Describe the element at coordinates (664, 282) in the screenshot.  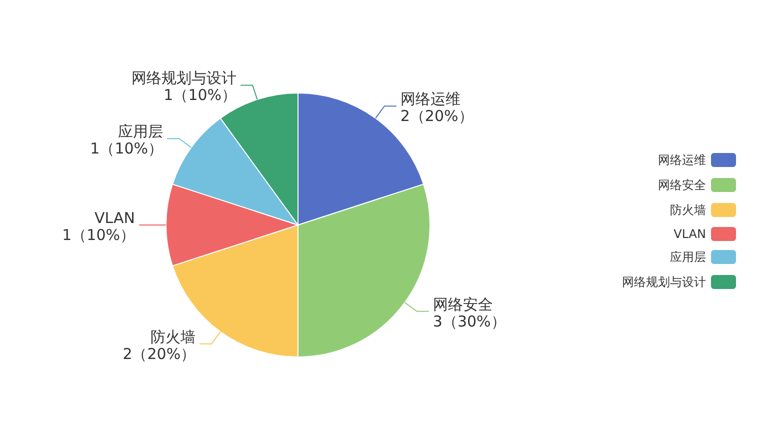
I see `legend-label: 网络规划与设计` at that location.